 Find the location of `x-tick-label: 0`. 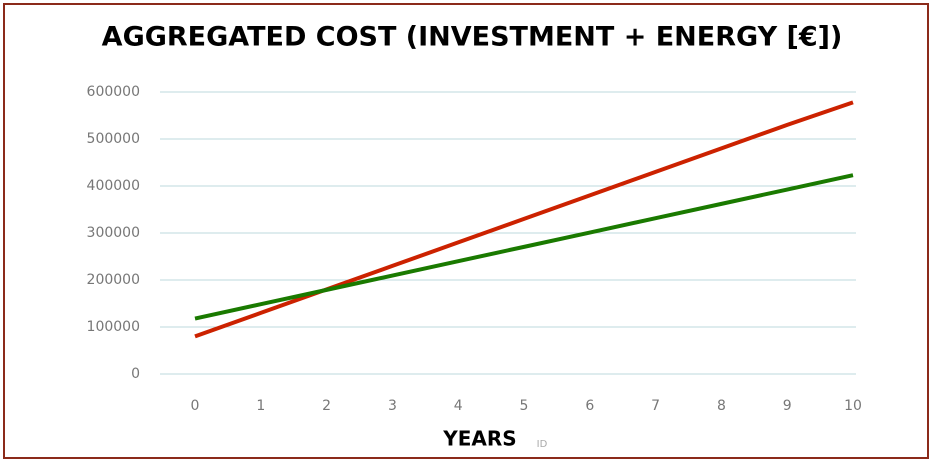

x-tick-label: 0 is located at coordinates (195, 406).